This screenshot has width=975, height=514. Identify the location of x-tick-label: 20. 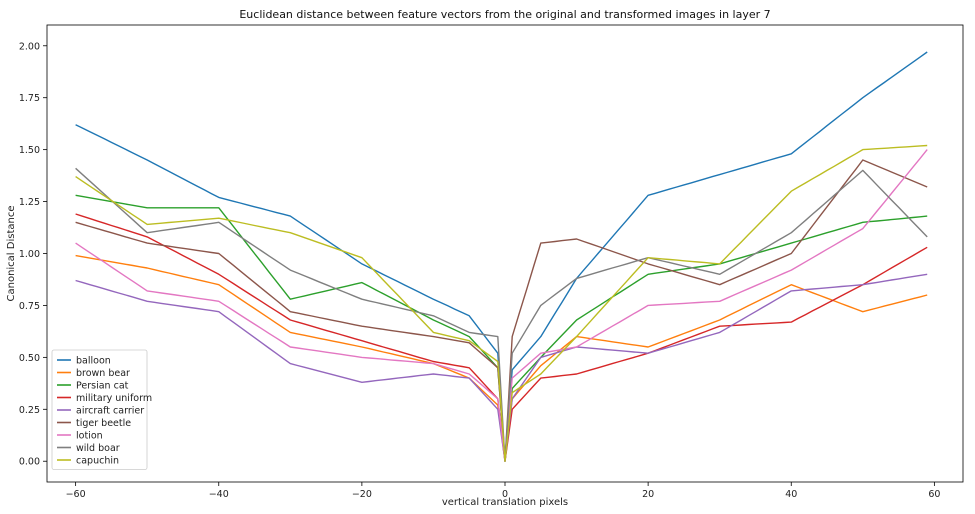
(648, 494).